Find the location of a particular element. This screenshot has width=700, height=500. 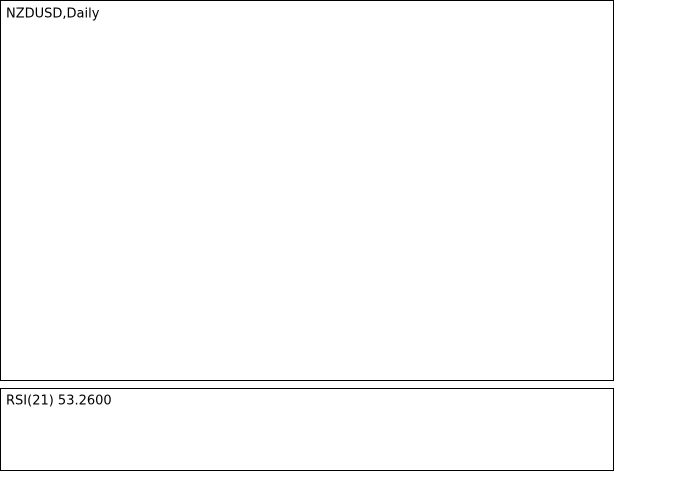

rsi-pane is located at coordinates (307, 429).